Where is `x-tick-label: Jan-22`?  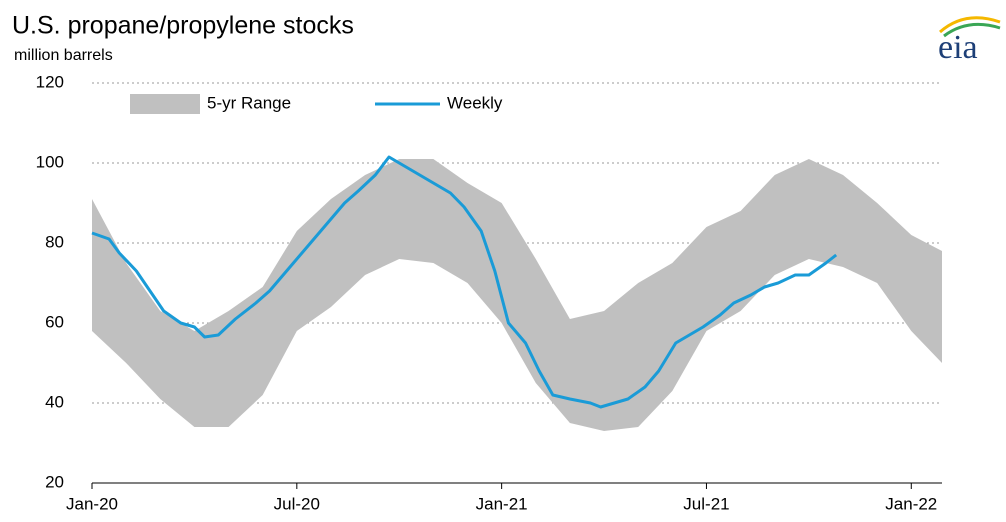
x-tick-label: Jan-22 is located at coordinates (911, 503).